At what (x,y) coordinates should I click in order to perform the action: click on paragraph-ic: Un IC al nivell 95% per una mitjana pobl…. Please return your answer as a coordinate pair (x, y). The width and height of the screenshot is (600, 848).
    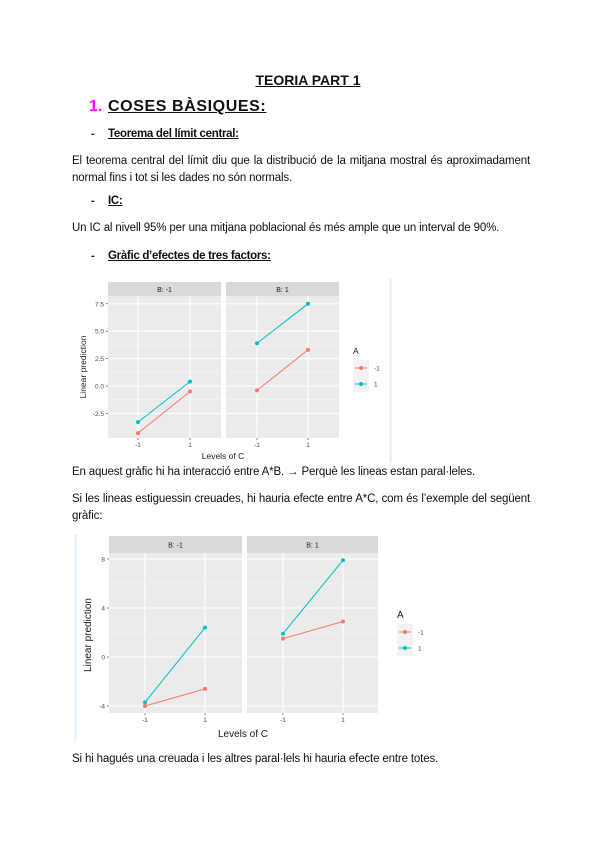
    Looking at the image, I should click on (286, 228).